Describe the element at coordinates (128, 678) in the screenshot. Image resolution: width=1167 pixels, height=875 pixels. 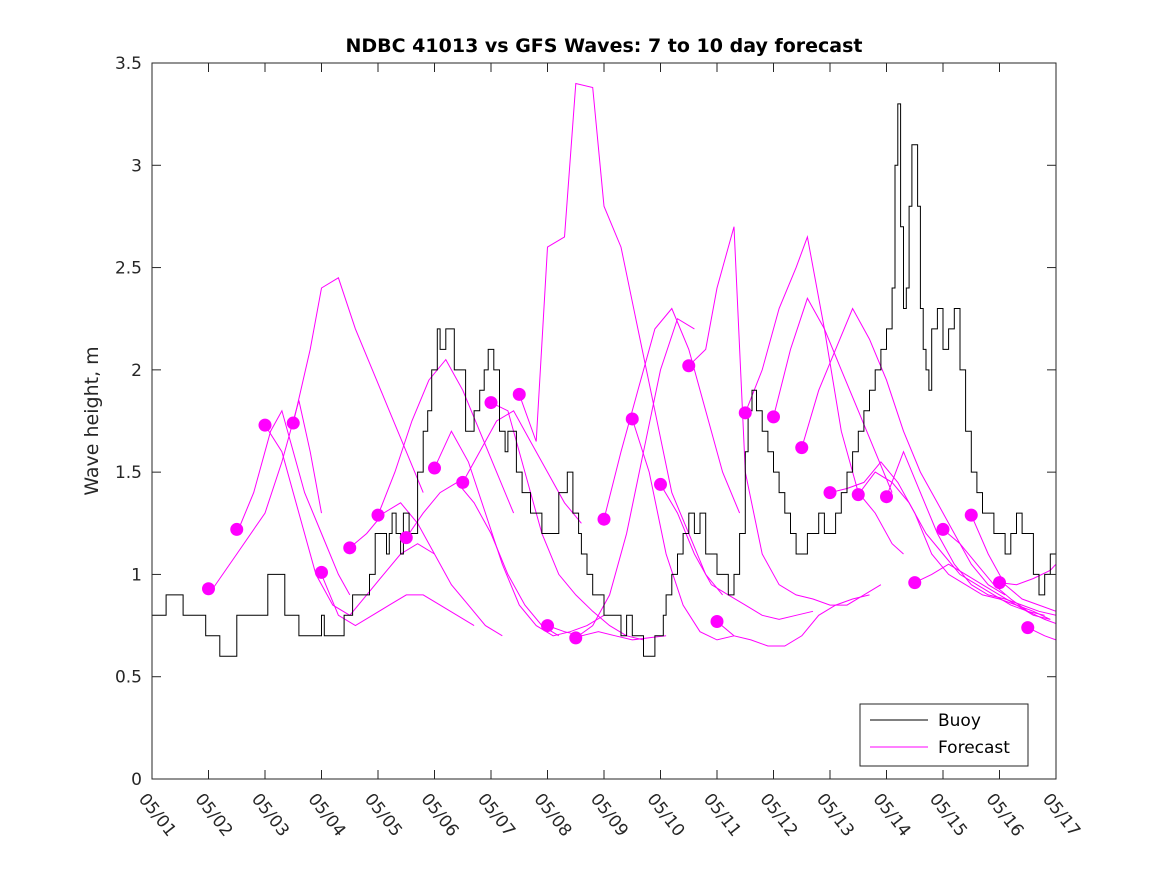
I see `y-tick-label: 0.5` at that location.